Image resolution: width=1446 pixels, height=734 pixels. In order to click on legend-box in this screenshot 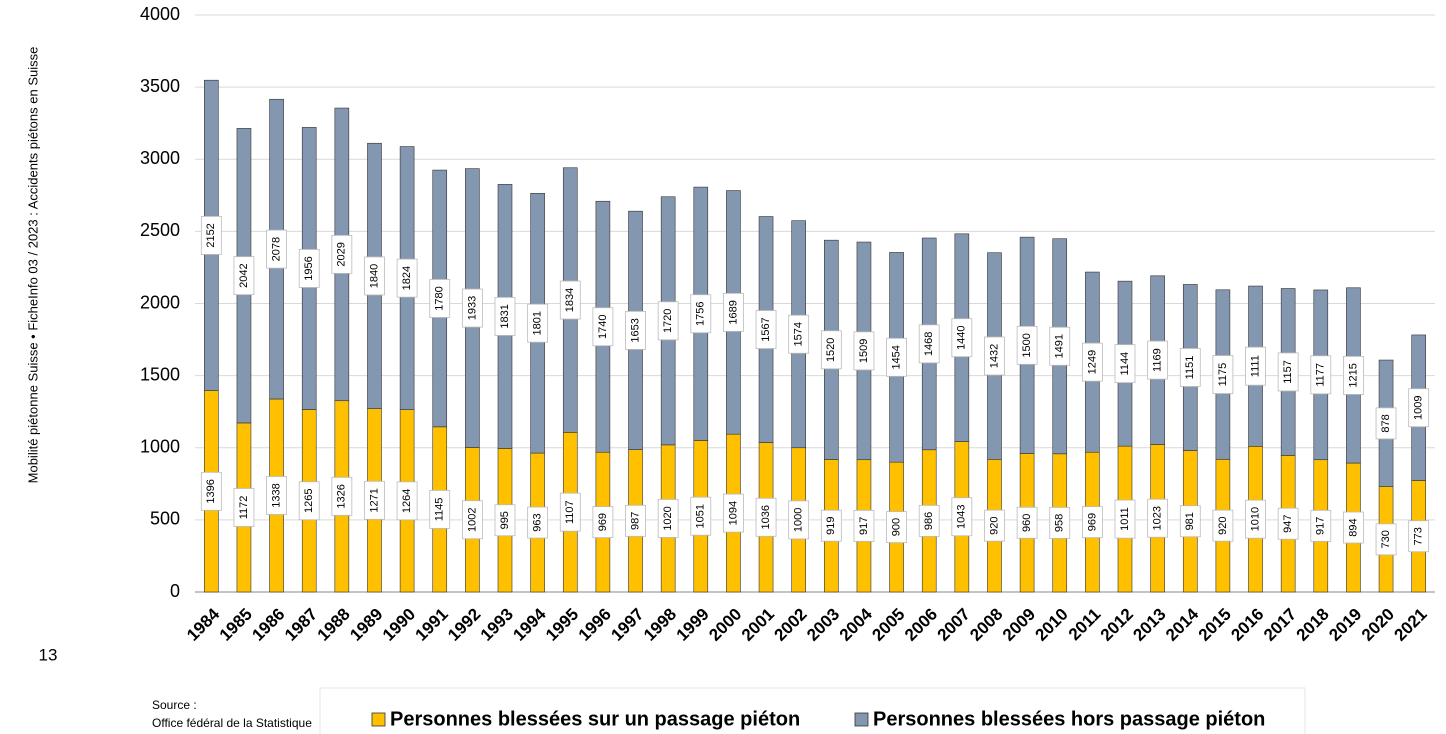, I will do `click(812, 710)`.